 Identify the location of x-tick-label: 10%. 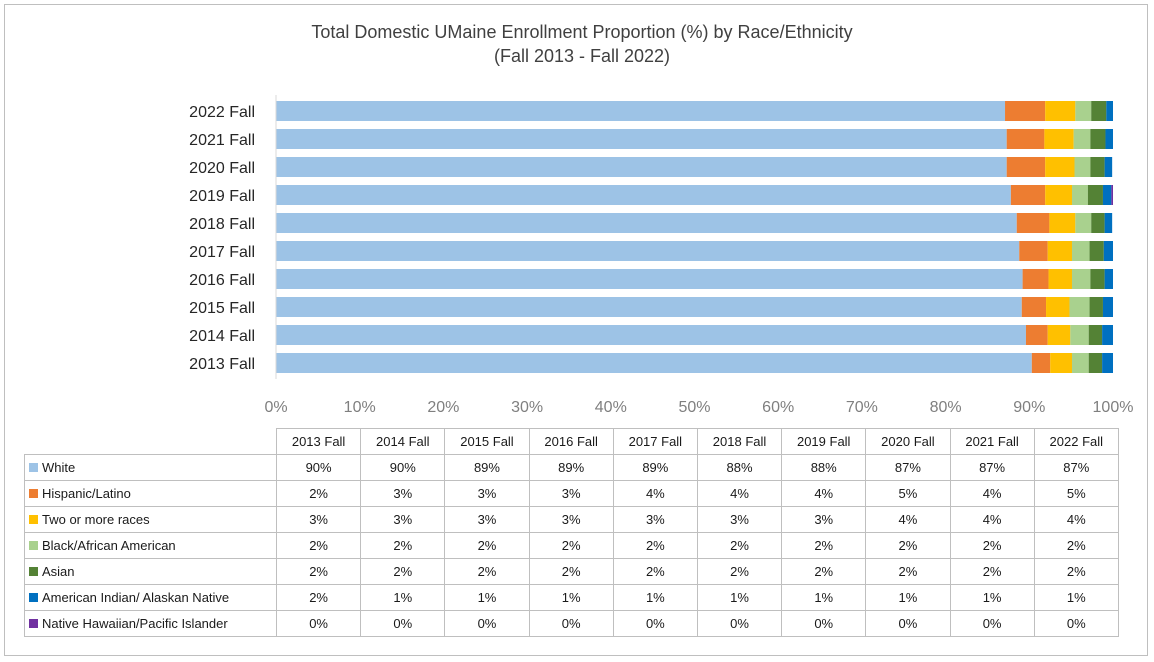
(360, 407).